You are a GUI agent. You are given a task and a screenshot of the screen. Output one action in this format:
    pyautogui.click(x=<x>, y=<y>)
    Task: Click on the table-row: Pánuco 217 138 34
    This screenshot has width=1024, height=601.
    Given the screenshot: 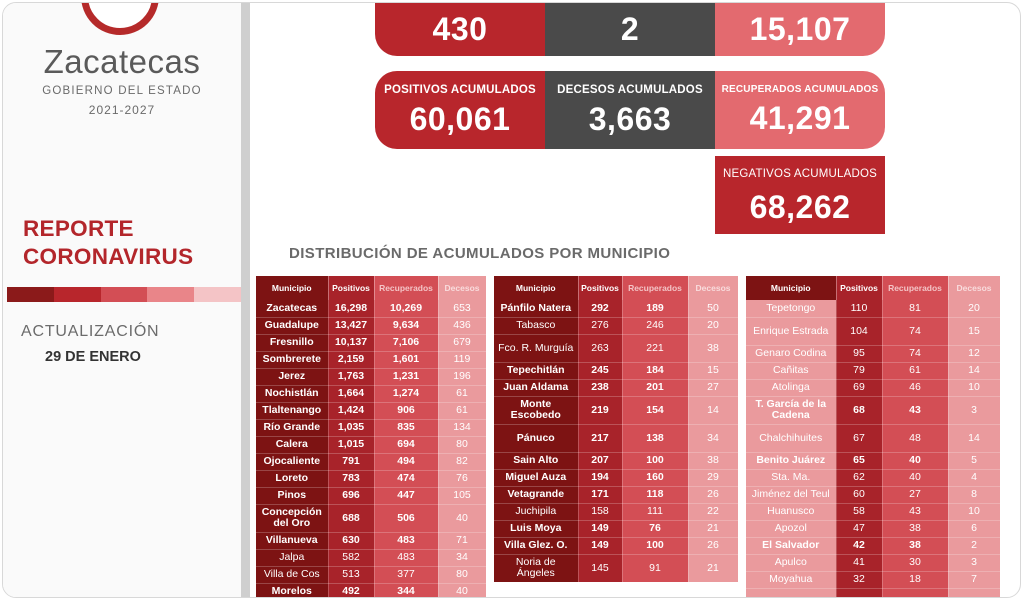 What is the action you would take?
    pyautogui.click(x=616, y=438)
    